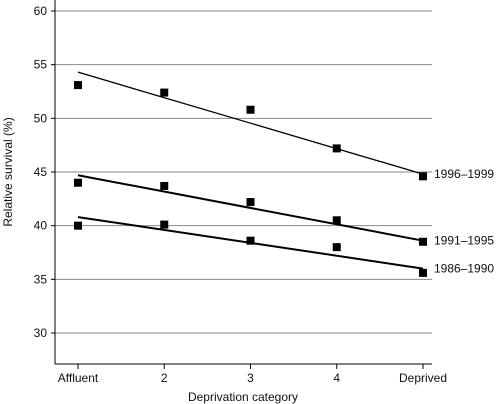  What do you see at coordinates (164, 378) in the screenshot?
I see `x-tick-label: 2` at bounding box center [164, 378].